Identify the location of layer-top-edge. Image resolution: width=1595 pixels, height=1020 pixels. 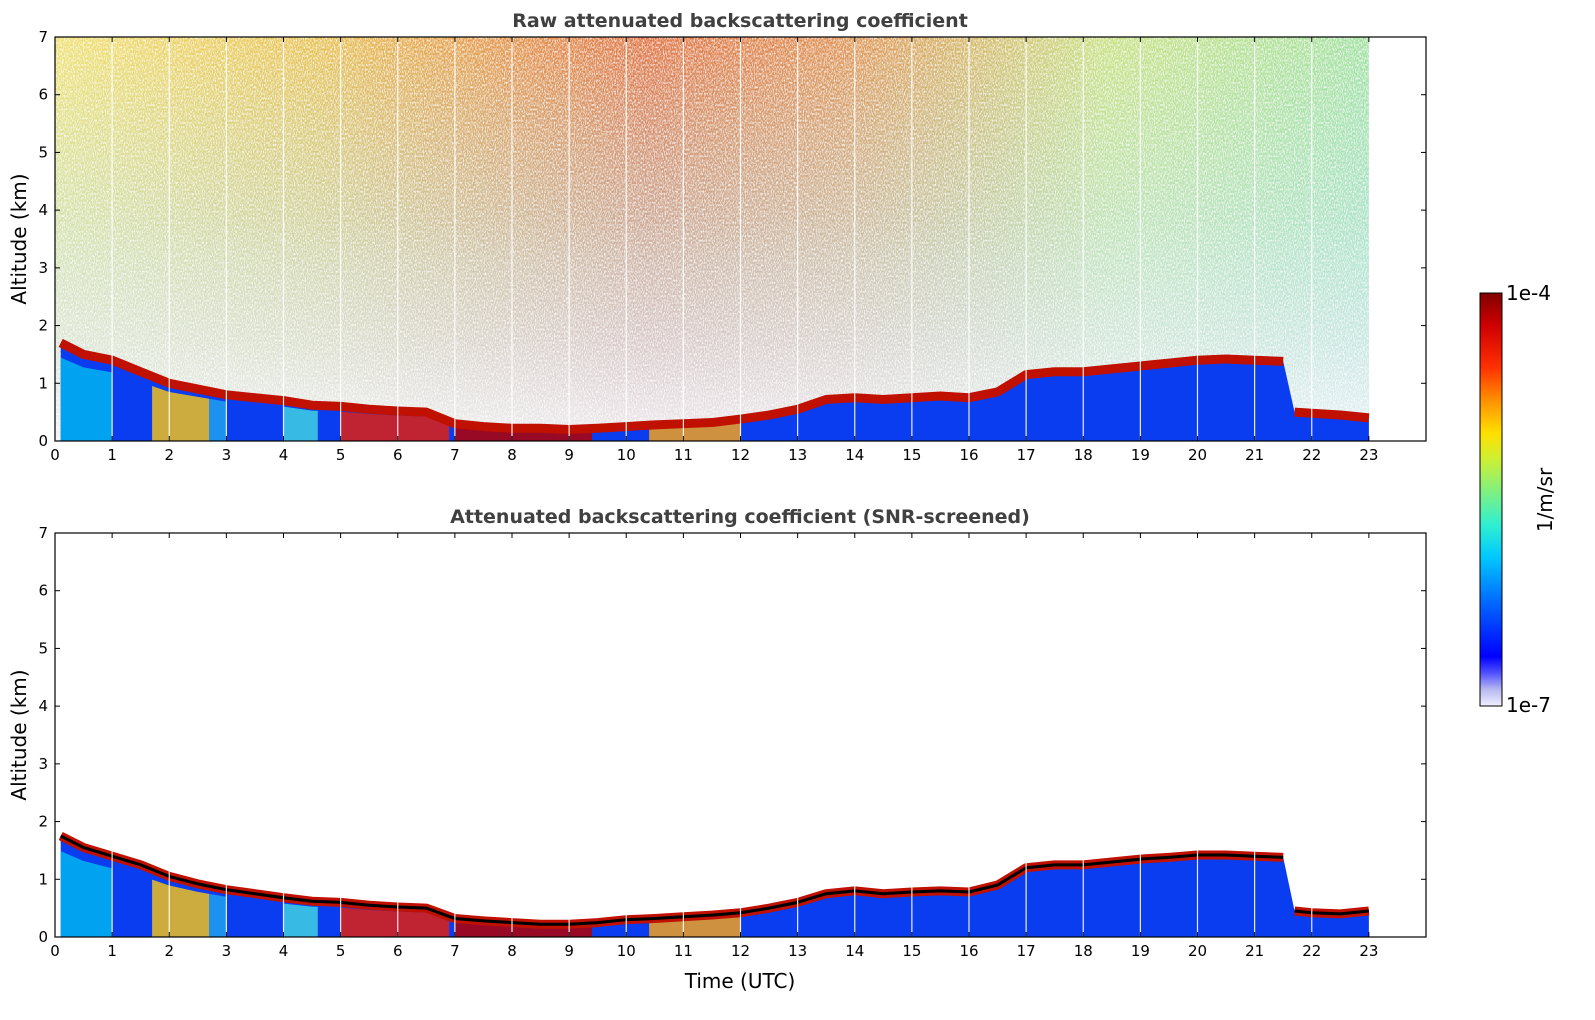
(715, 880).